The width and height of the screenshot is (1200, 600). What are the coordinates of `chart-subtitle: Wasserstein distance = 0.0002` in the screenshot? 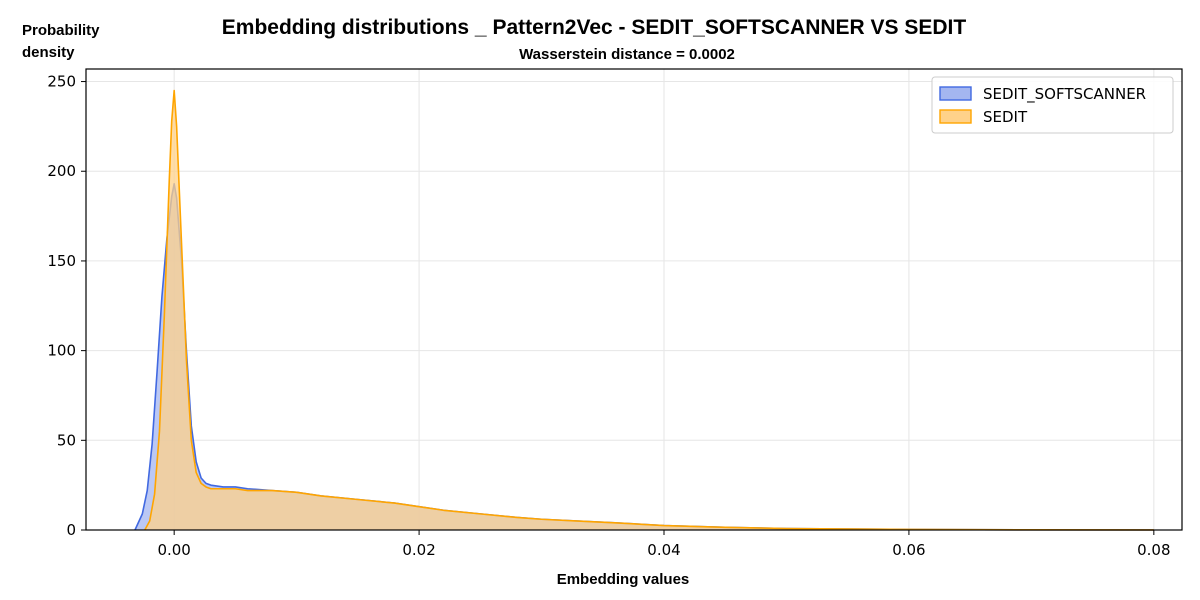 It's located at (627, 54).